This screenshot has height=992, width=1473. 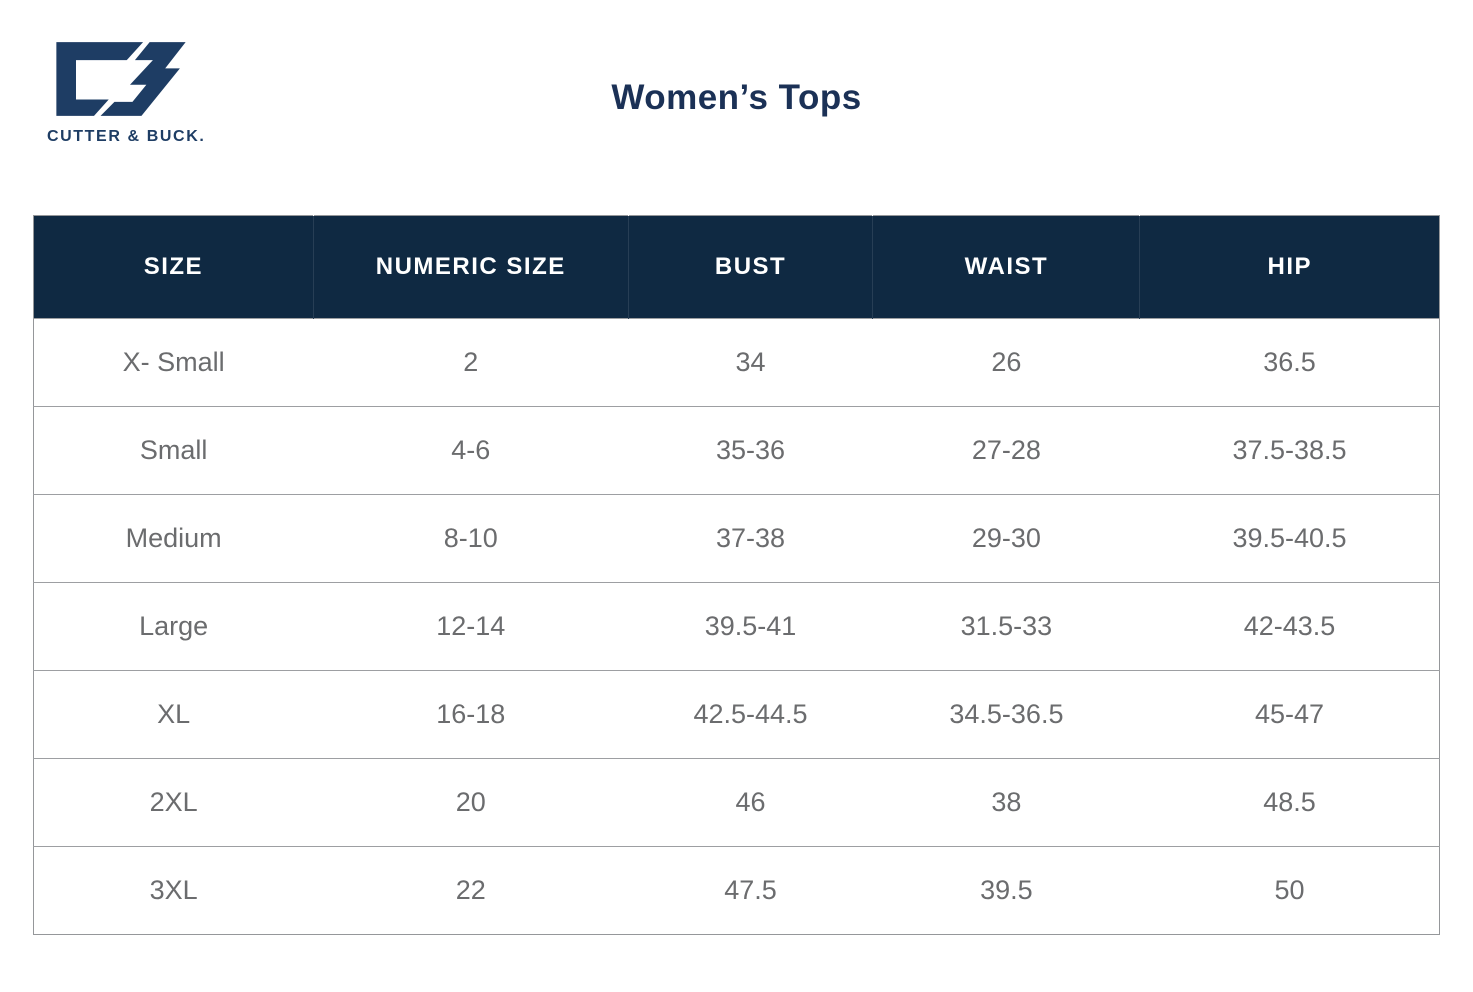 What do you see at coordinates (1289, 714) in the screenshot?
I see `table-cell: 45-47` at bounding box center [1289, 714].